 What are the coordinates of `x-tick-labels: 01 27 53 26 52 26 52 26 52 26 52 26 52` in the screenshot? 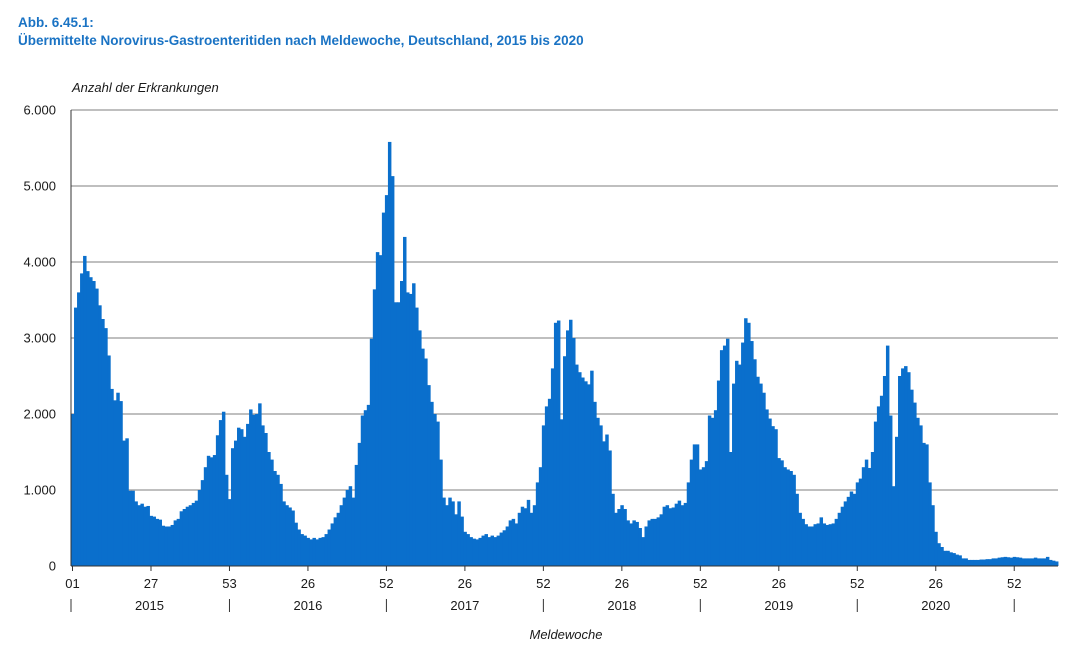 It's located at (543, 578).